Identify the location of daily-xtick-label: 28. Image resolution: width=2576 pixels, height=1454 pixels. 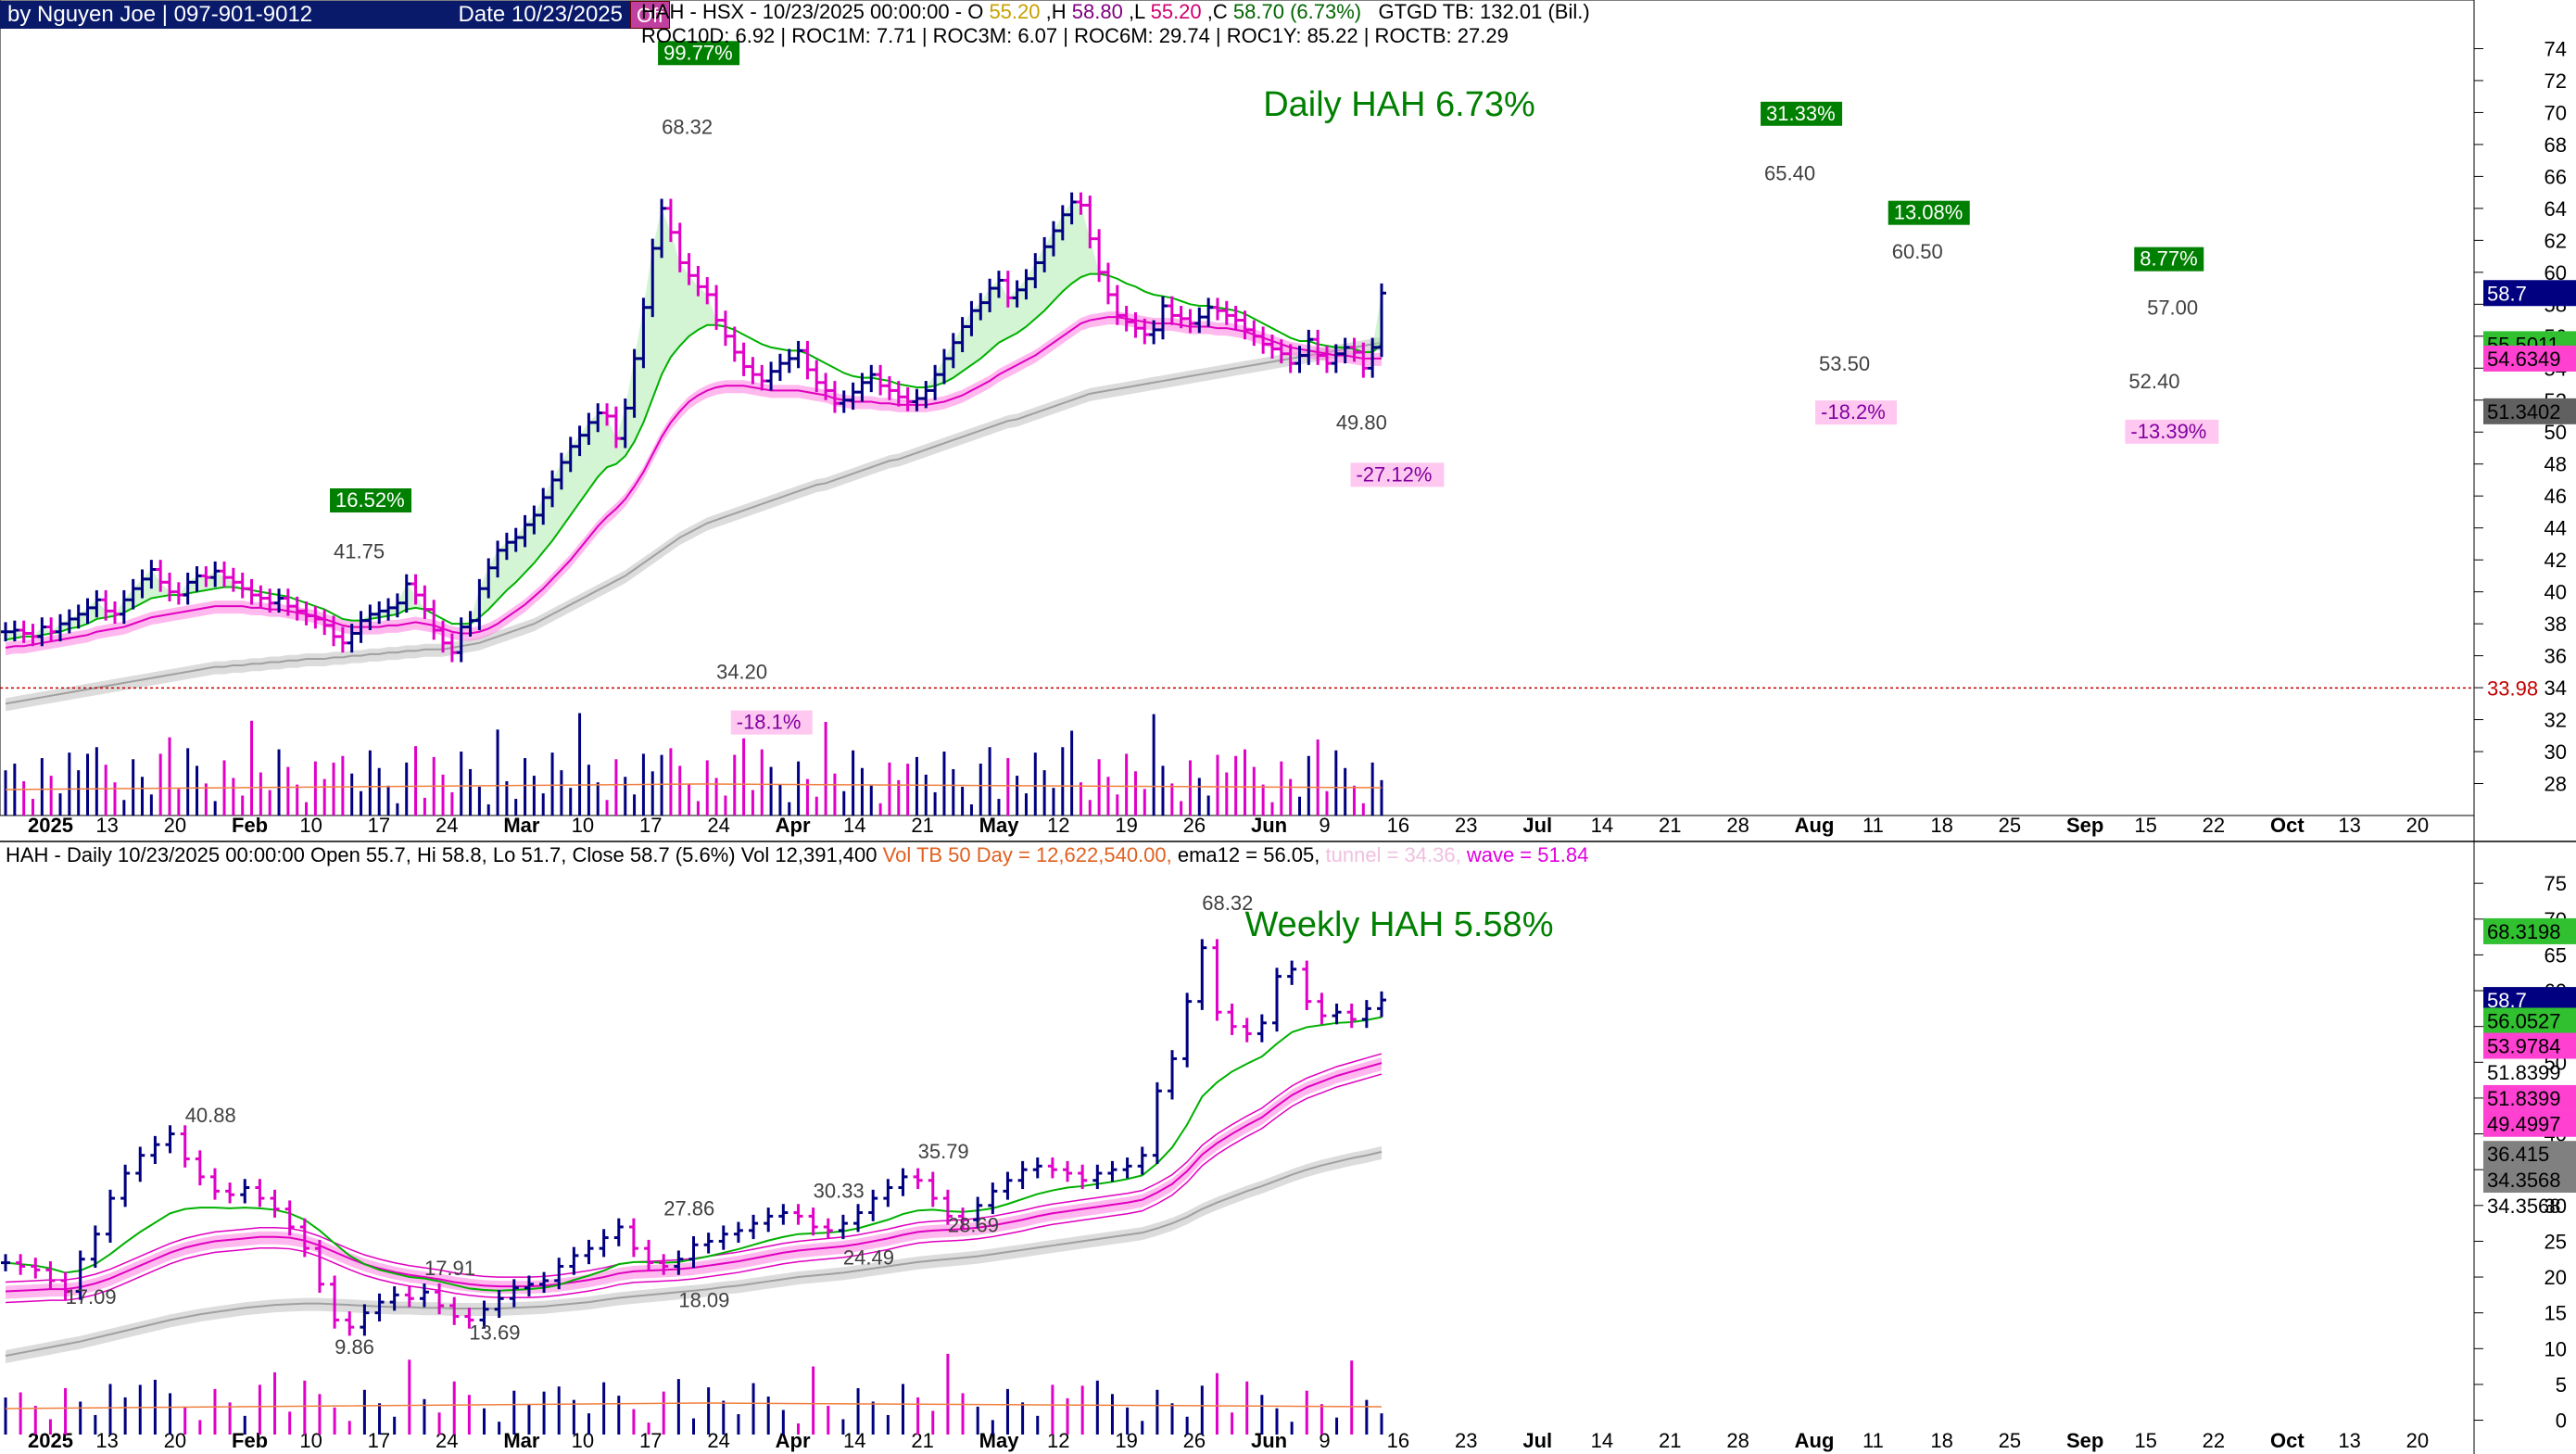
(1737, 825).